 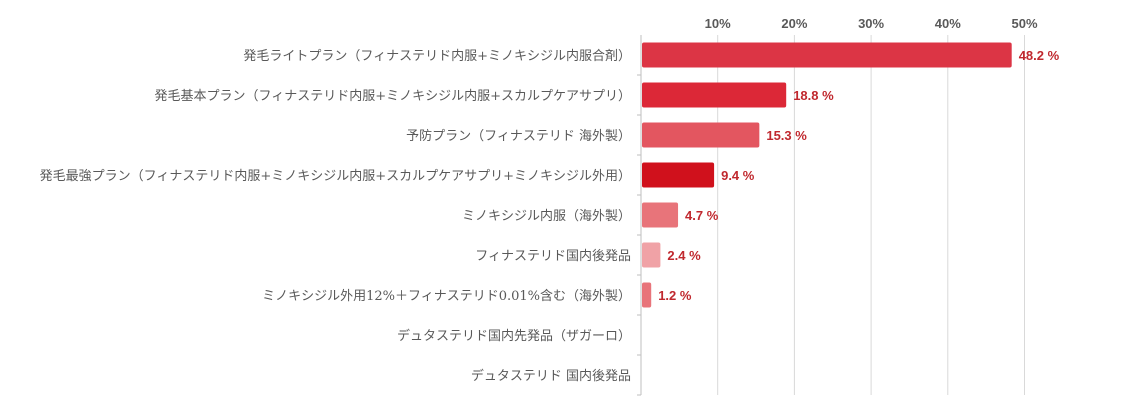 What do you see at coordinates (718, 23) in the screenshot?
I see `tick-label: 10%` at bounding box center [718, 23].